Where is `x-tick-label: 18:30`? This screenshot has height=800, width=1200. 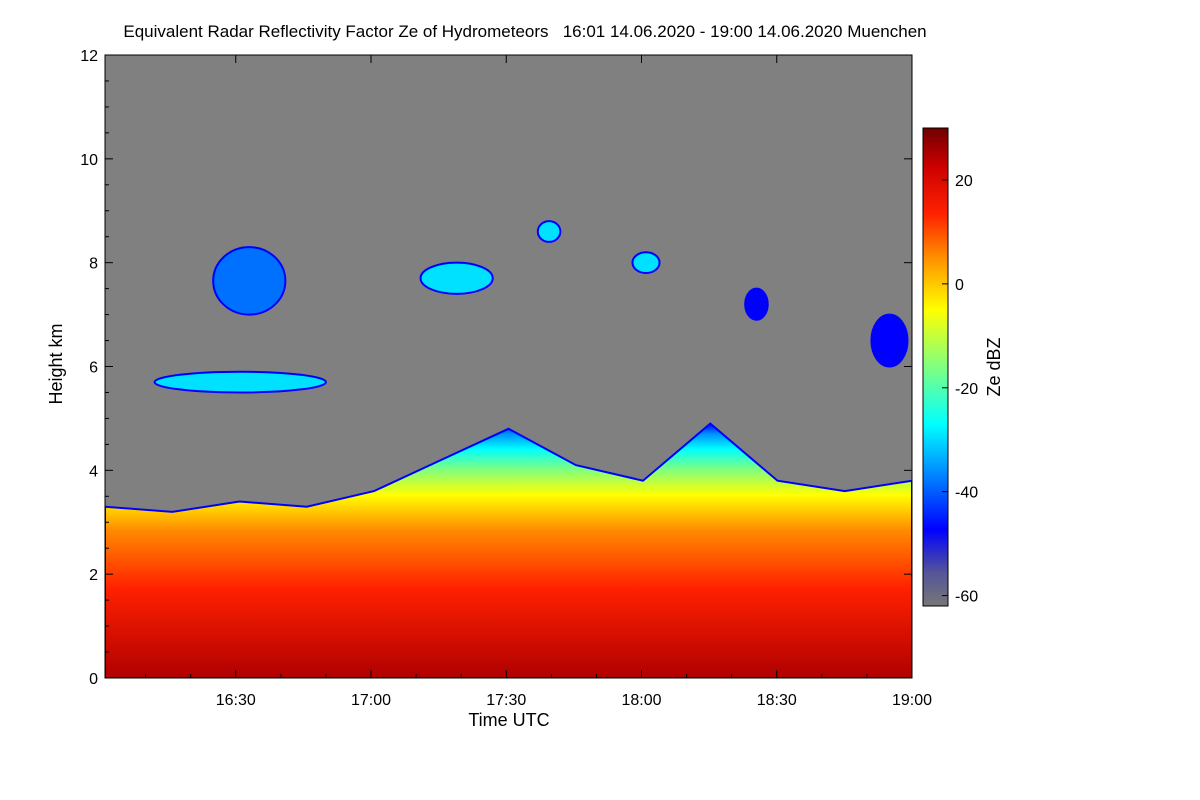
x-tick-label: 18:30 is located at coordinates (777, 700).